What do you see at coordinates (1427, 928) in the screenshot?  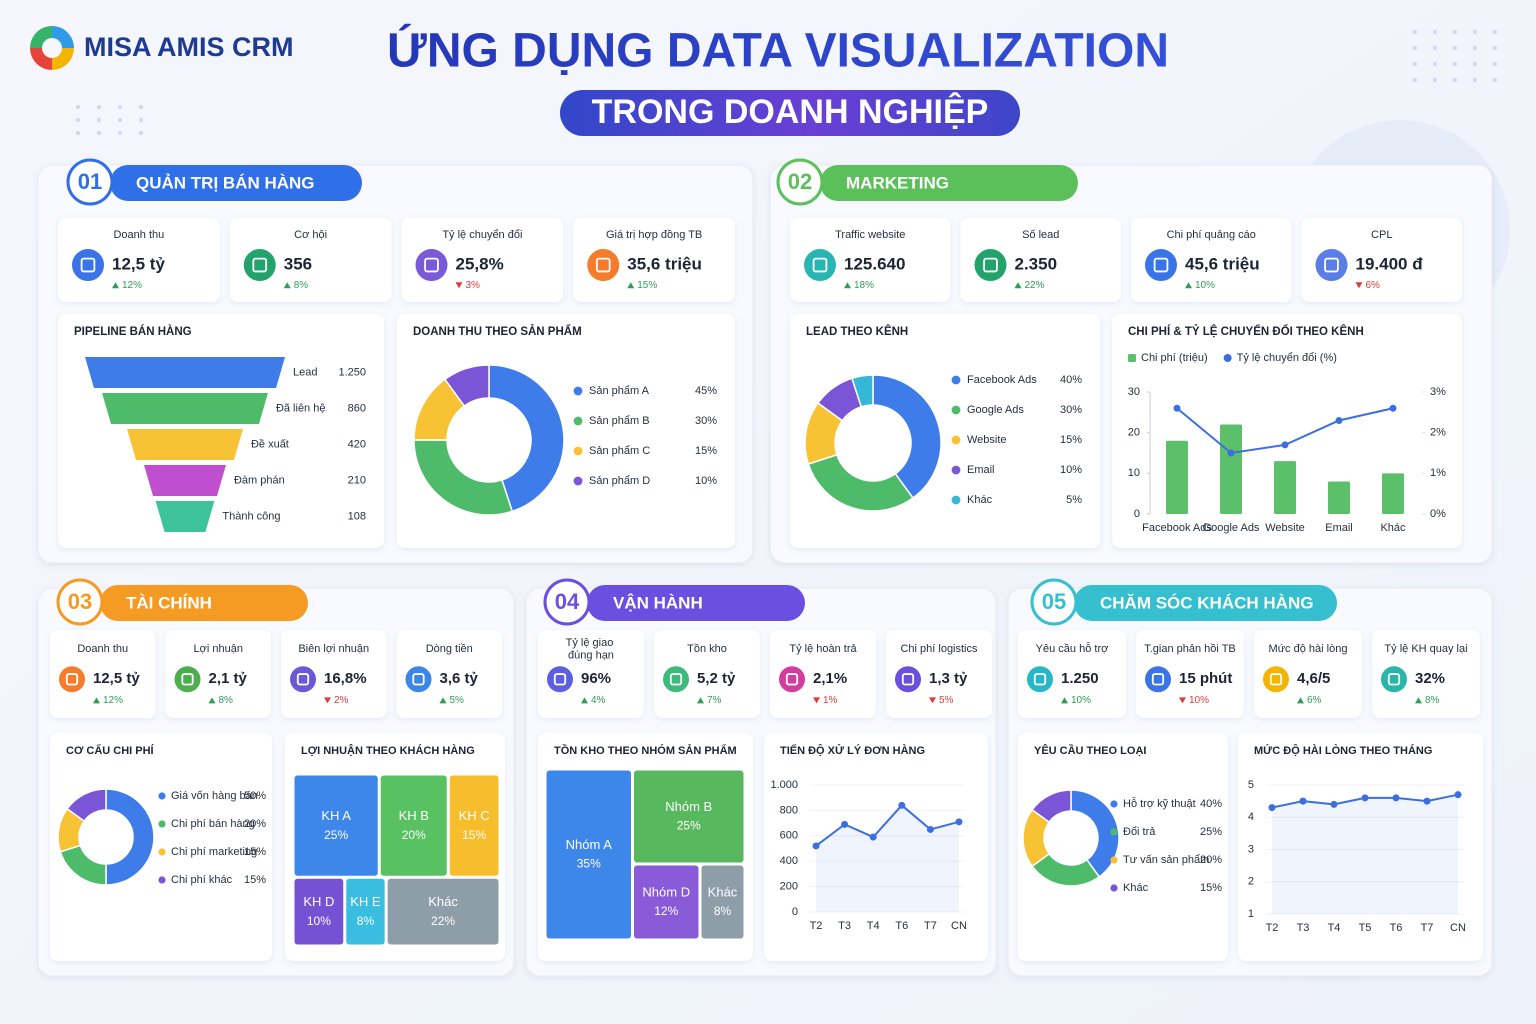 I see `x-tick-label: T7` at bounding box center [1427, 928].